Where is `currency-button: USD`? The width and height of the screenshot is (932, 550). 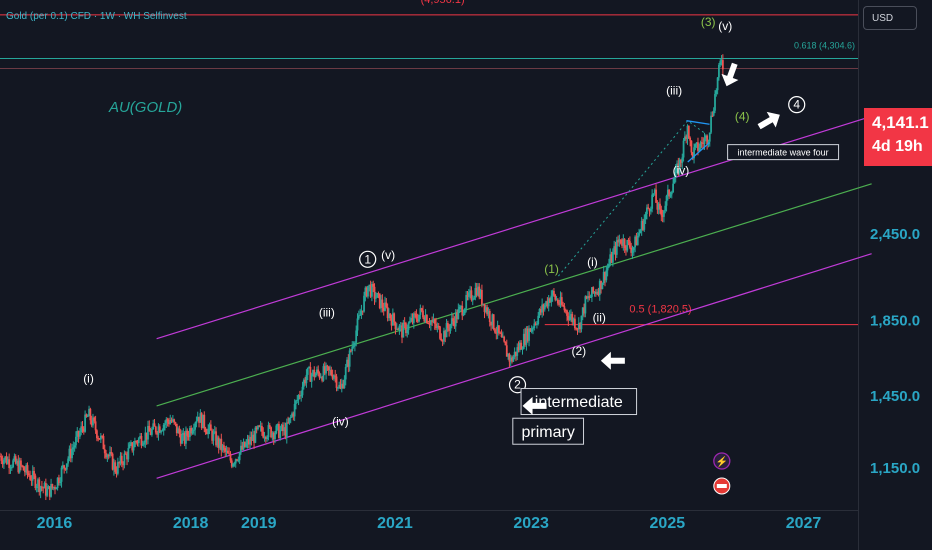
currency-button: USD is located at coordinates (890, 18).